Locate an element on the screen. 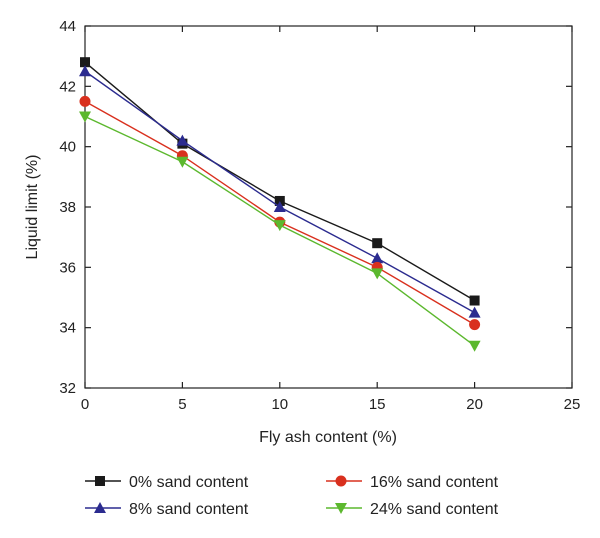  legend-label: 16% sand content is located at coordinates (434, 482).